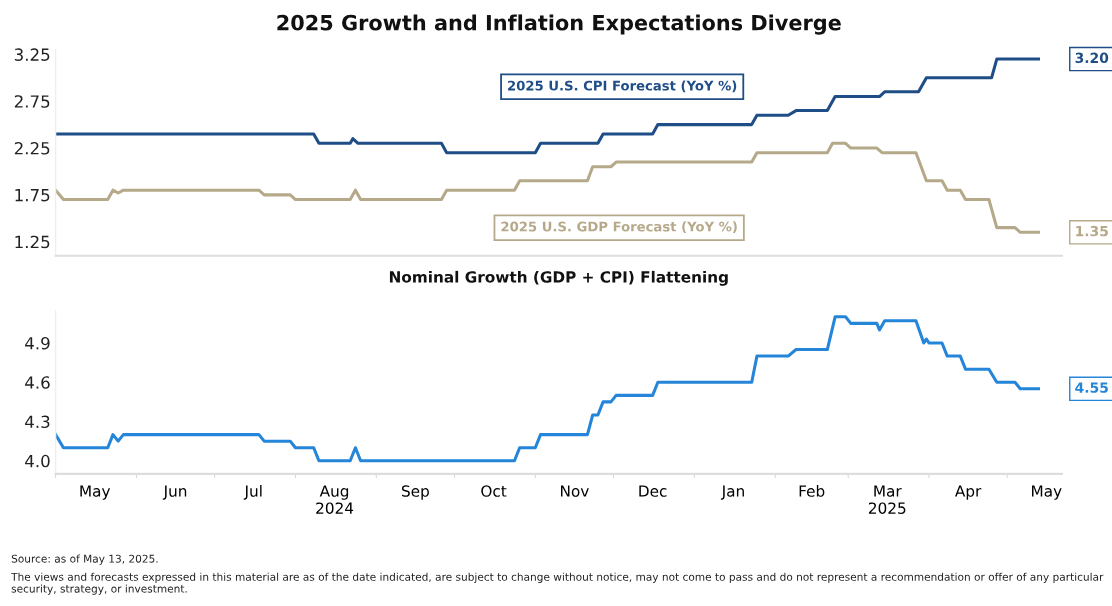  I want to click on text: 2025 U.S. GDP Forecast (YoY %), so click(619, 227).